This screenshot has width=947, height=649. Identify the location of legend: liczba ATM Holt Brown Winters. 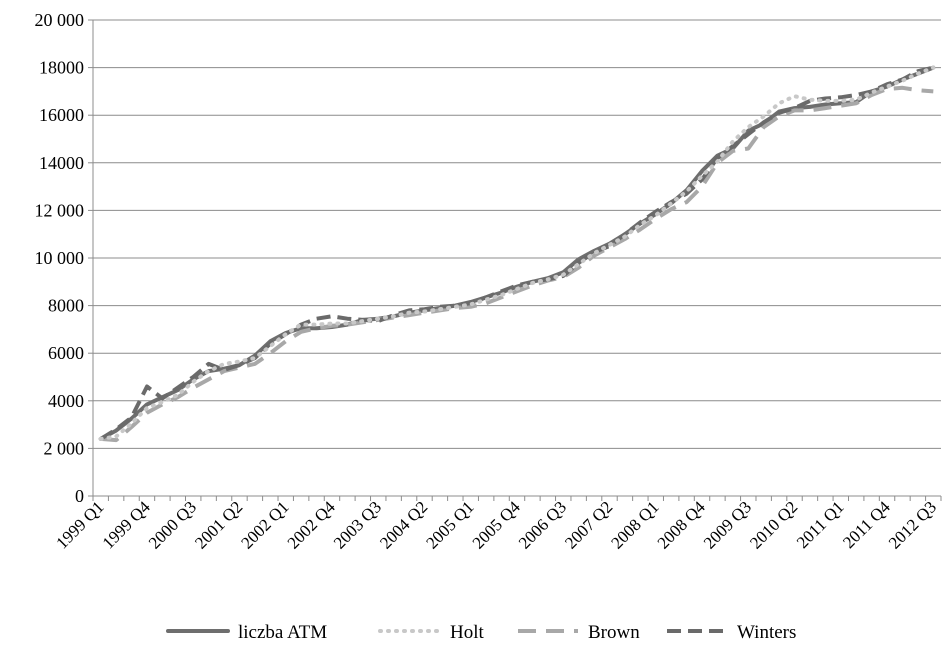
(481, 632).